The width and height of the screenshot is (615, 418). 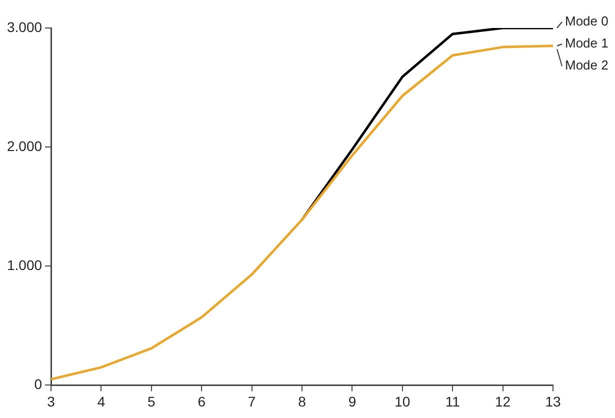 I want to click on x-tick-label: 11, so click(x=452, y=401).